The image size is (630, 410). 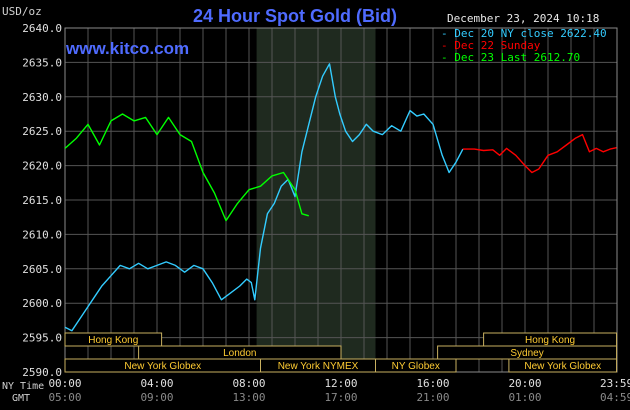 I want to click on legend-entry: - Dec 23 Last 2612.70, so click(x=510, y=57).